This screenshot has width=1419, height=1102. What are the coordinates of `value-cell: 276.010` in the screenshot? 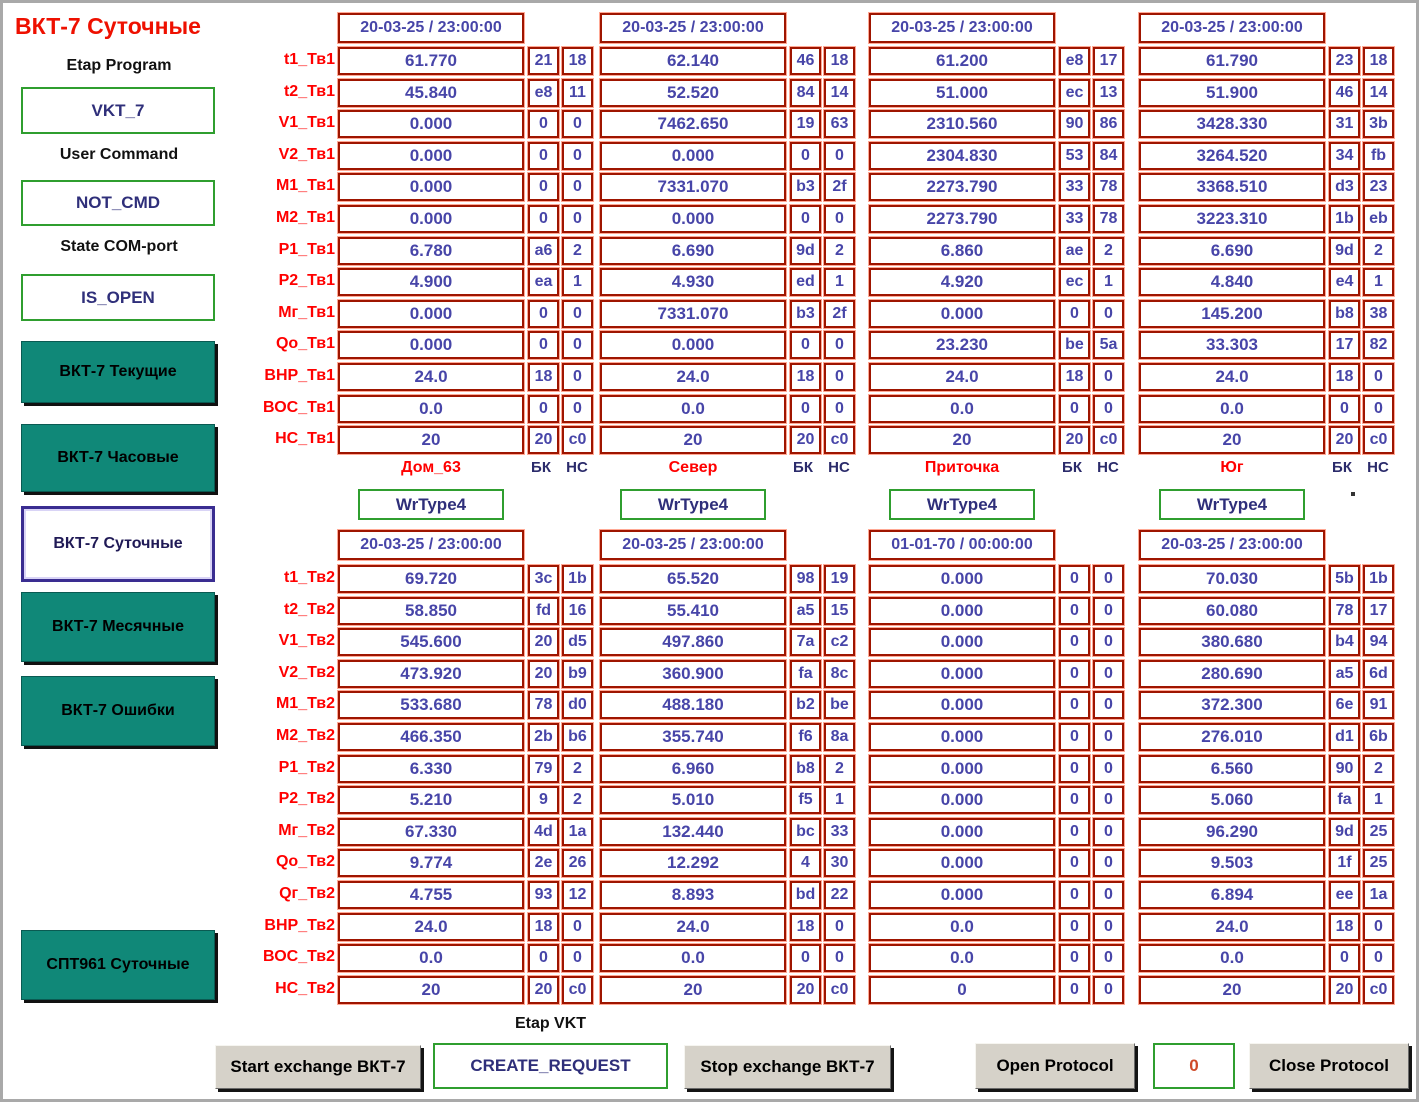 It's located at (1232, 737).